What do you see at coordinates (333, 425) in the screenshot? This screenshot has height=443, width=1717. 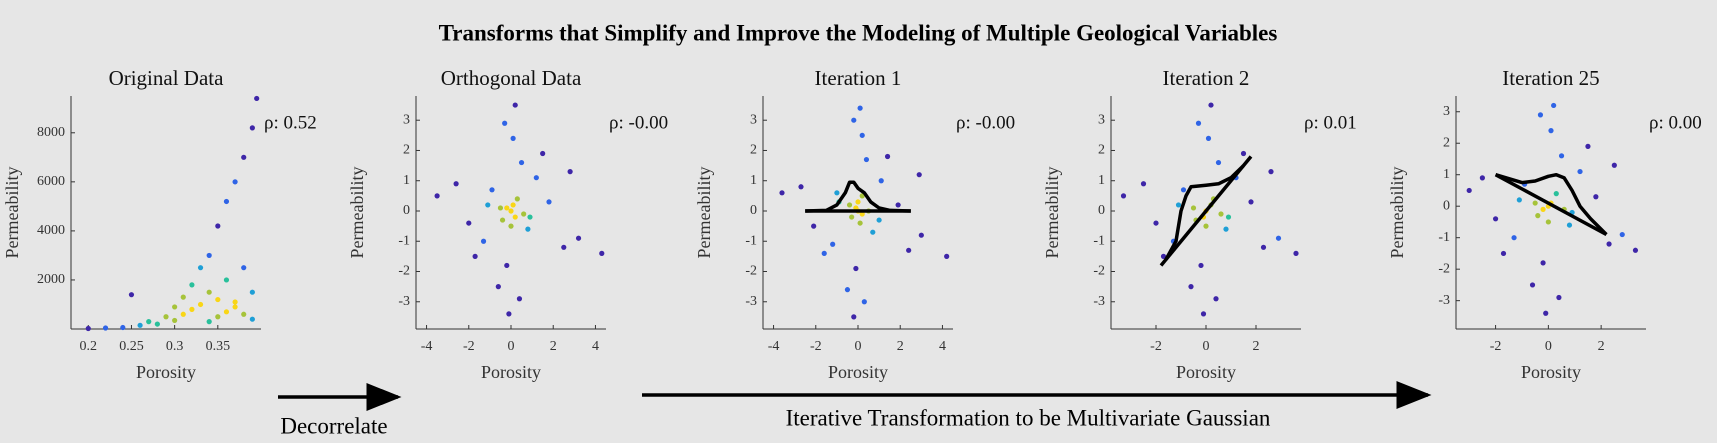 I see `arrow-label: Decorrelate` at bounding box center [333, 425].